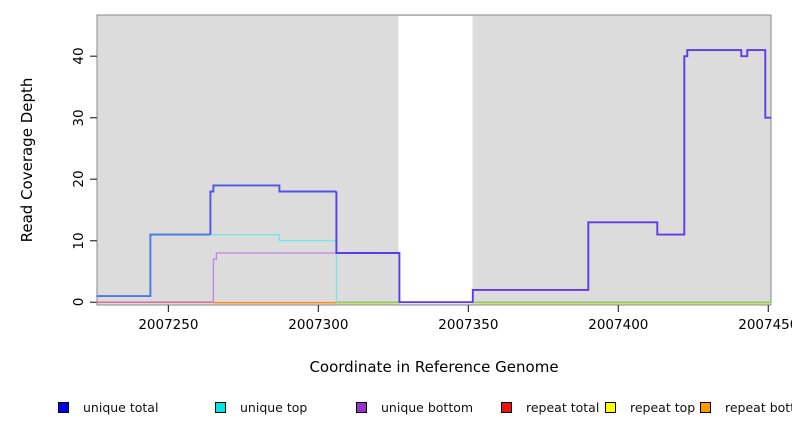 This screenshot has width=792, height=432. I want to click on x-tick-label: 2007250, so click(168, 325).